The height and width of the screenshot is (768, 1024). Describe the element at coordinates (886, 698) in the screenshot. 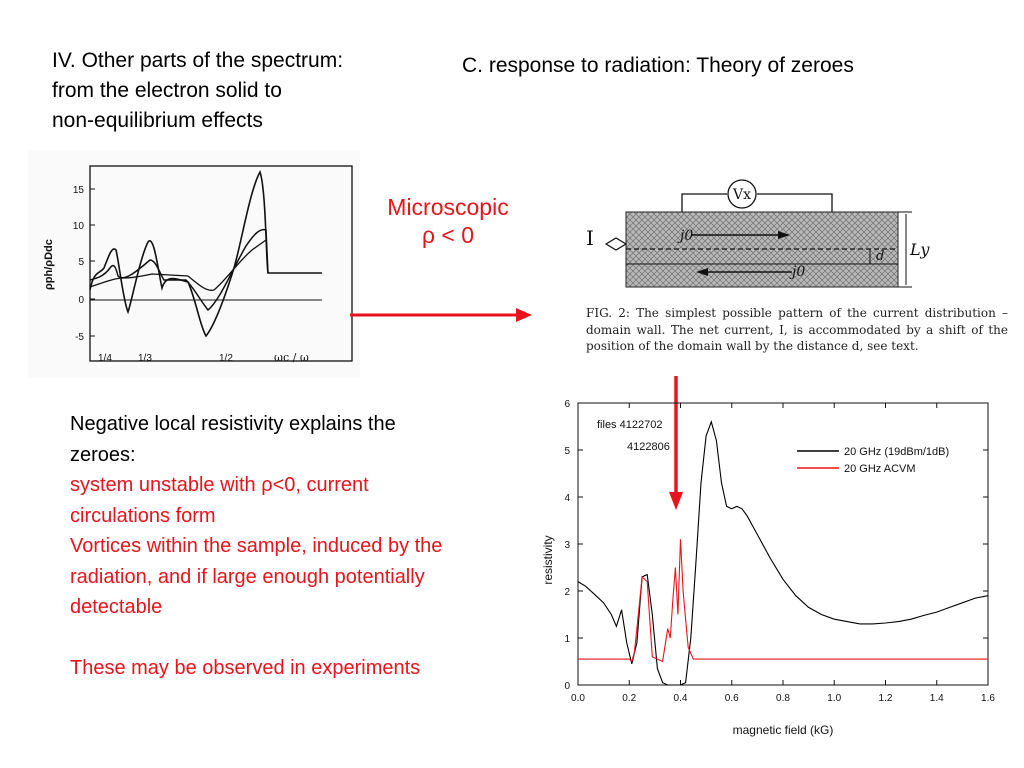

I see `x-tick-label: 1.2` at that location.